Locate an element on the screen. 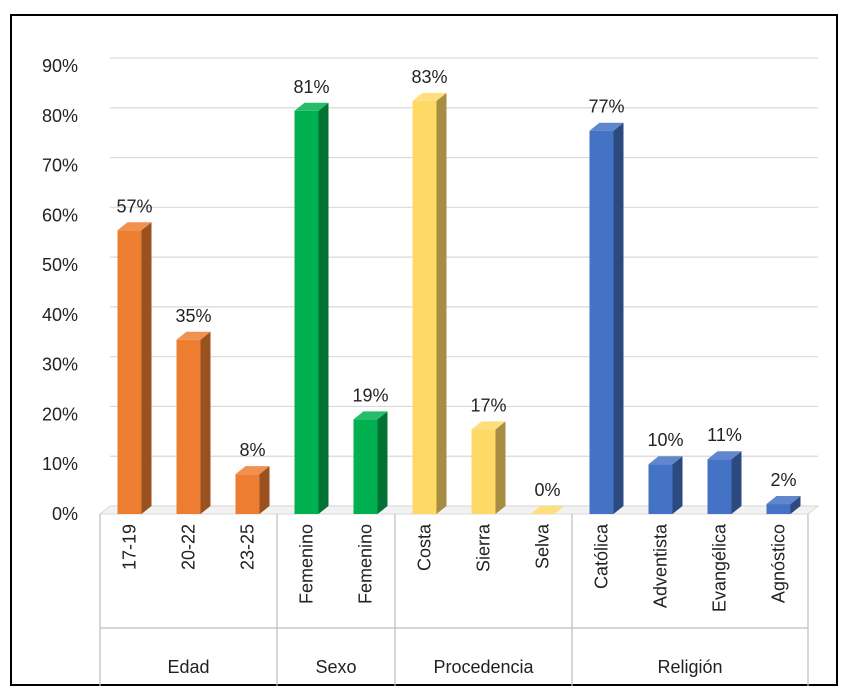  group-label: Sexo is located at coordinates (335, 667).